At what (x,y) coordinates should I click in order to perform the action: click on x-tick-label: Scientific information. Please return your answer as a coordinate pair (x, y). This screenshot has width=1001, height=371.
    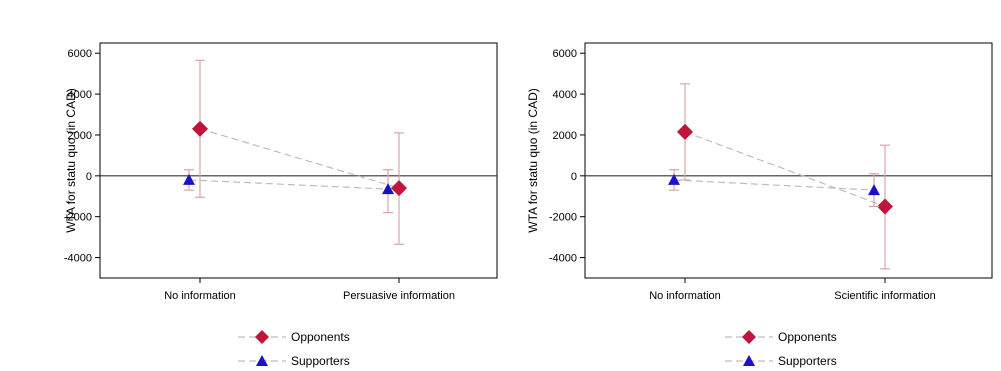
    Looking at the image, I should click on (885, 296).